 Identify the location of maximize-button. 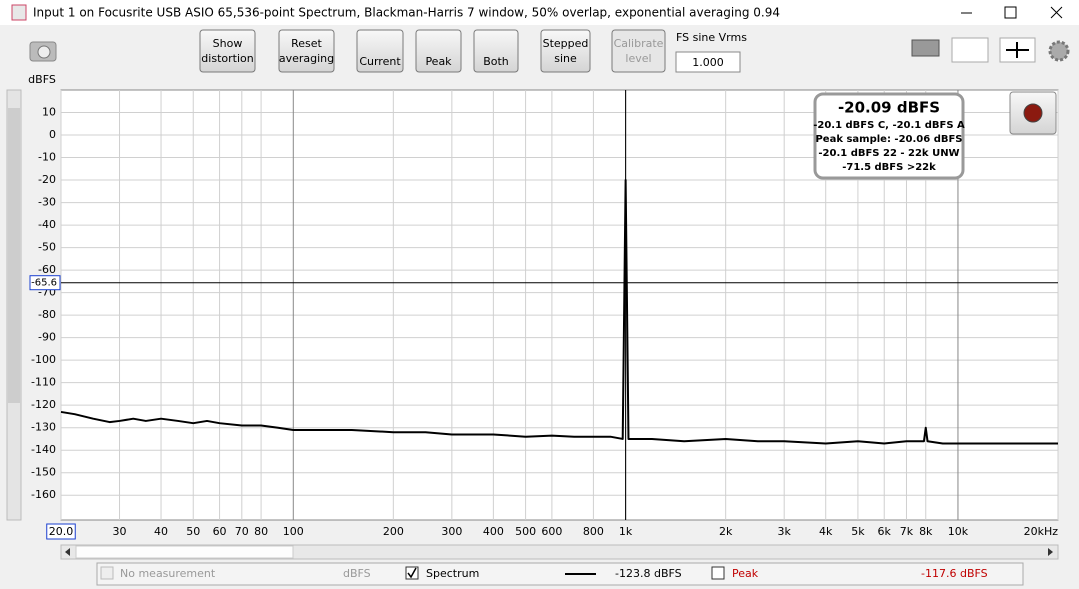
(1010, 12).